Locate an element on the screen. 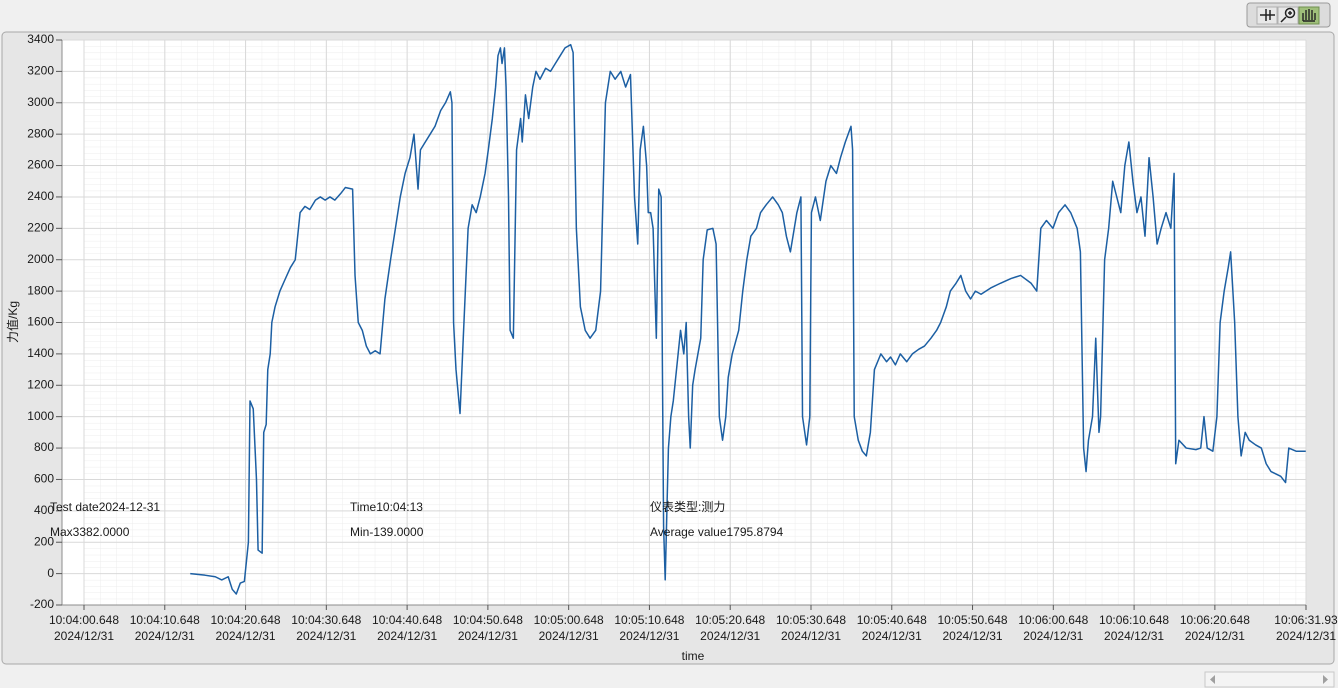  x-tick-label: 10:04:40.648 2024/12/31 is located at coordinates (407, 628).